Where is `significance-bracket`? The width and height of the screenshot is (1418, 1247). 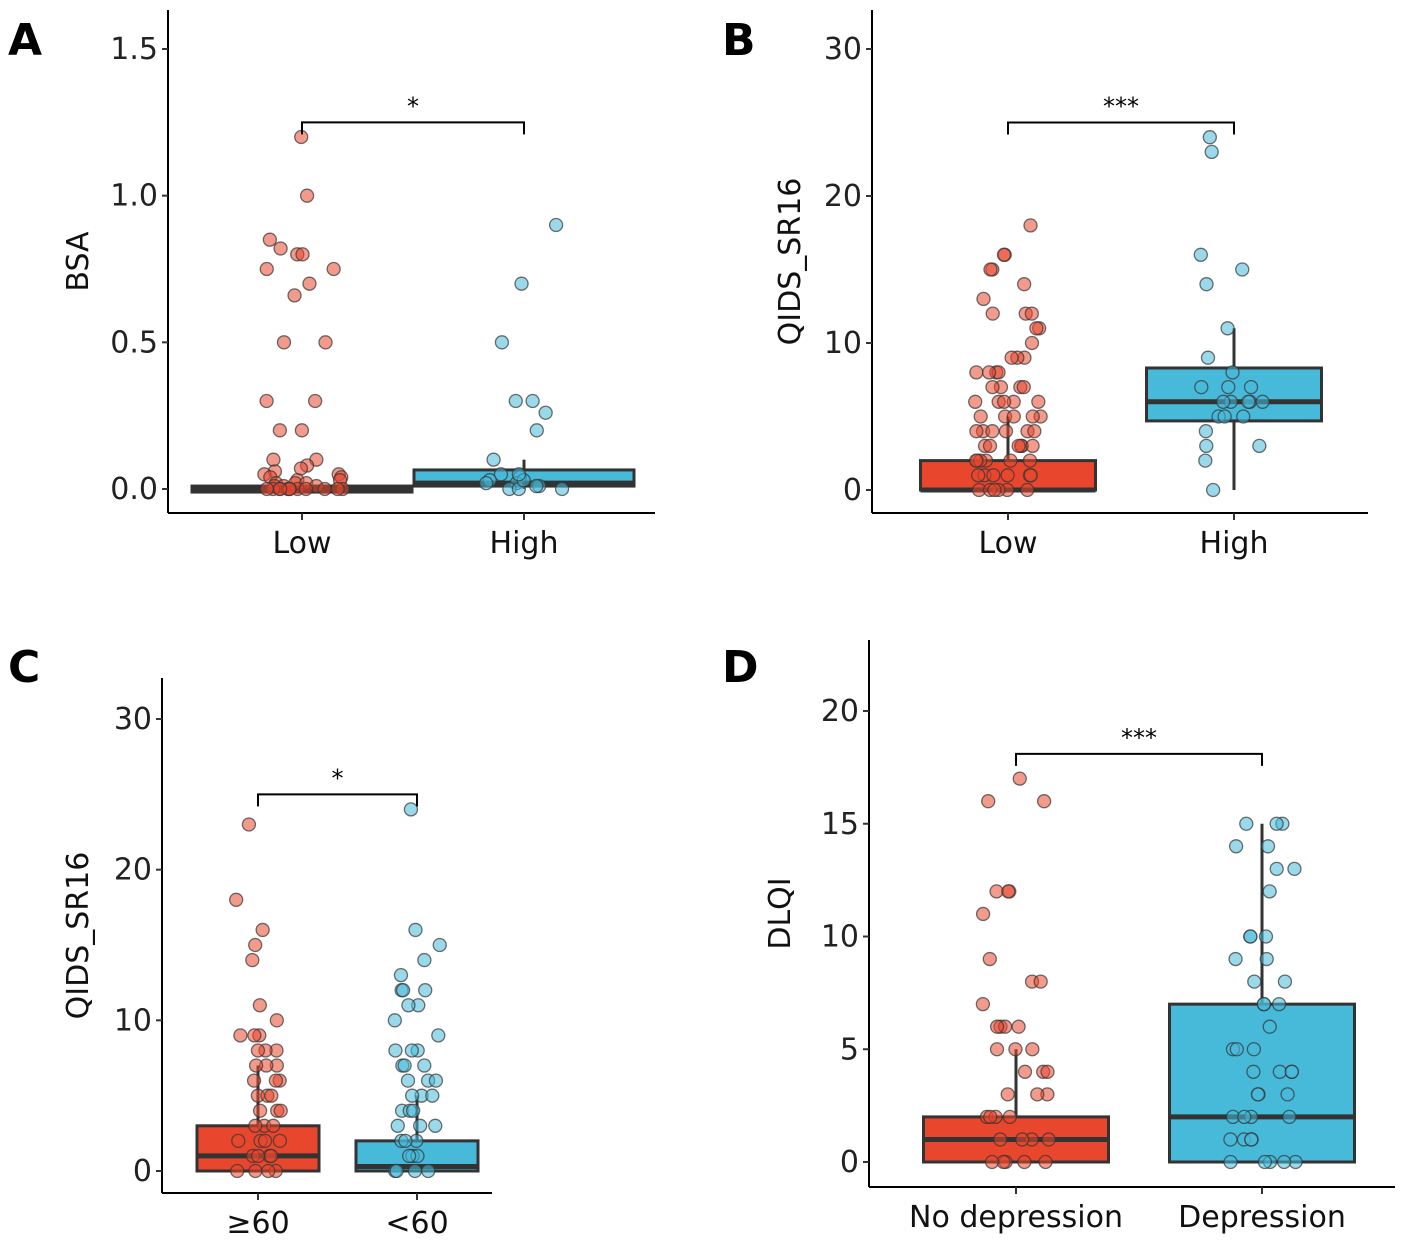 significance-bracket is located at coordinates (1121, 128).